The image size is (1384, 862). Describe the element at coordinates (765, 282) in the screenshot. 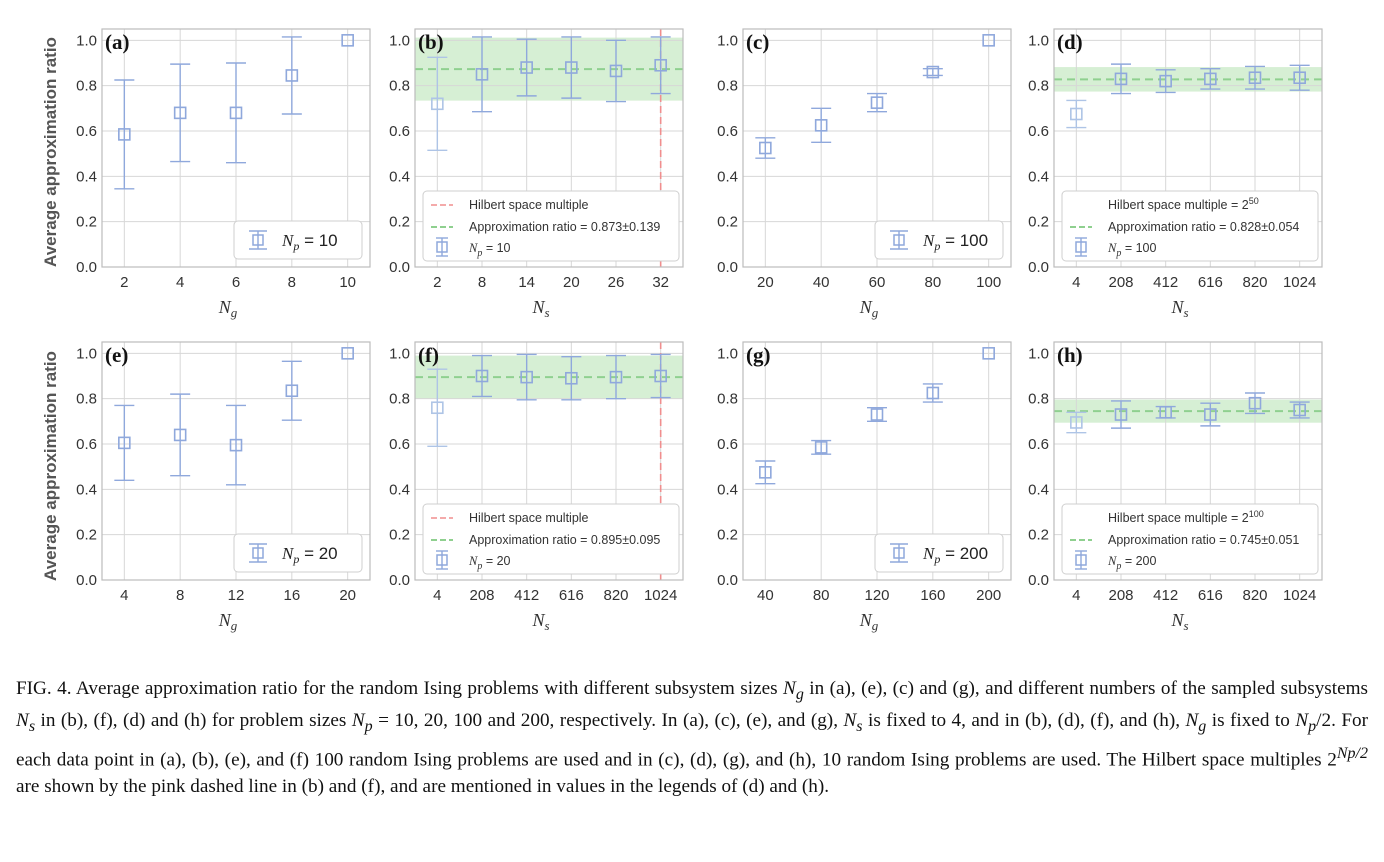

I see `panel-c-xtick-0: 20` at that location.